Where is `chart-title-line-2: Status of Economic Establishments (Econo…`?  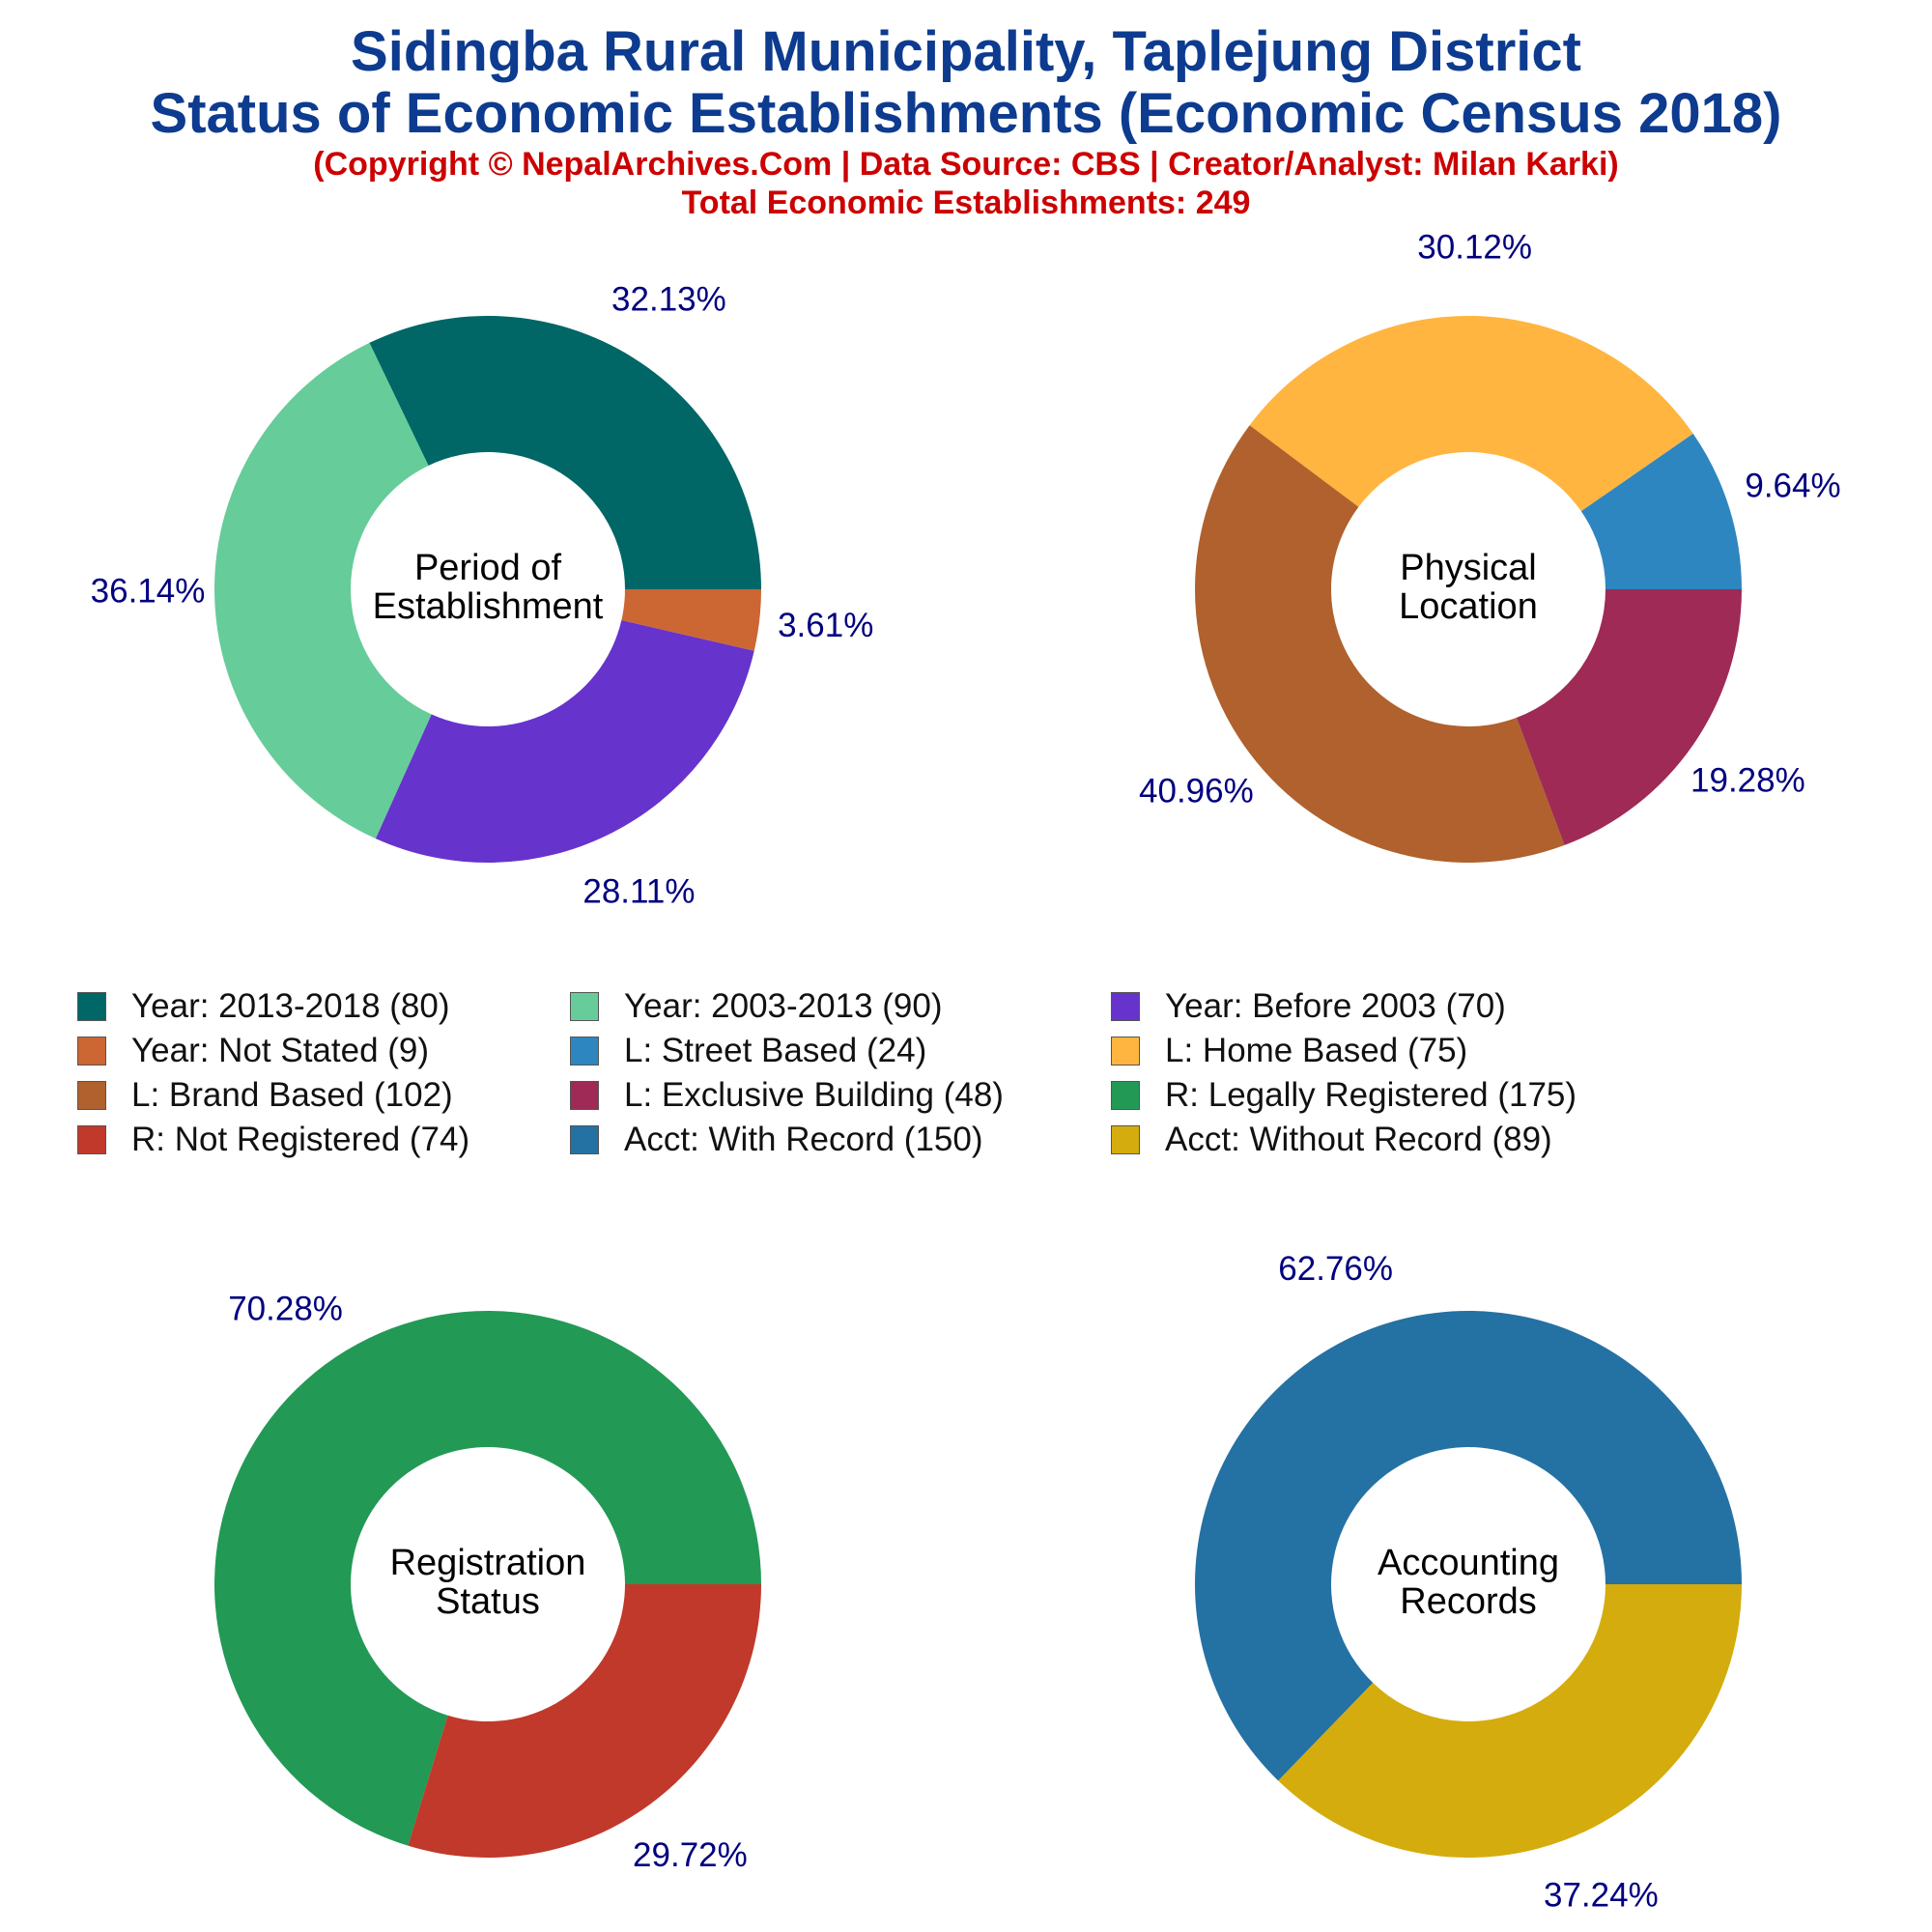
chart-title-line-2: Status of Economic Establishments (Econo… is located at coordinates (966, 113).